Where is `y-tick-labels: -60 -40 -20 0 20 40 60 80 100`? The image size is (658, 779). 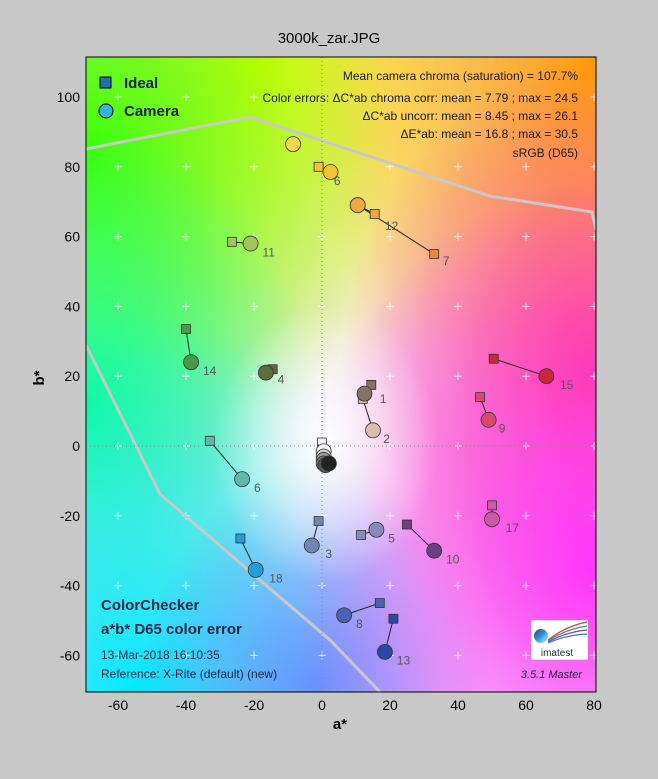 y-tick-labels: -60 -40 -20 0 20 40 60 80 100 is located at coordinates (69, 376).